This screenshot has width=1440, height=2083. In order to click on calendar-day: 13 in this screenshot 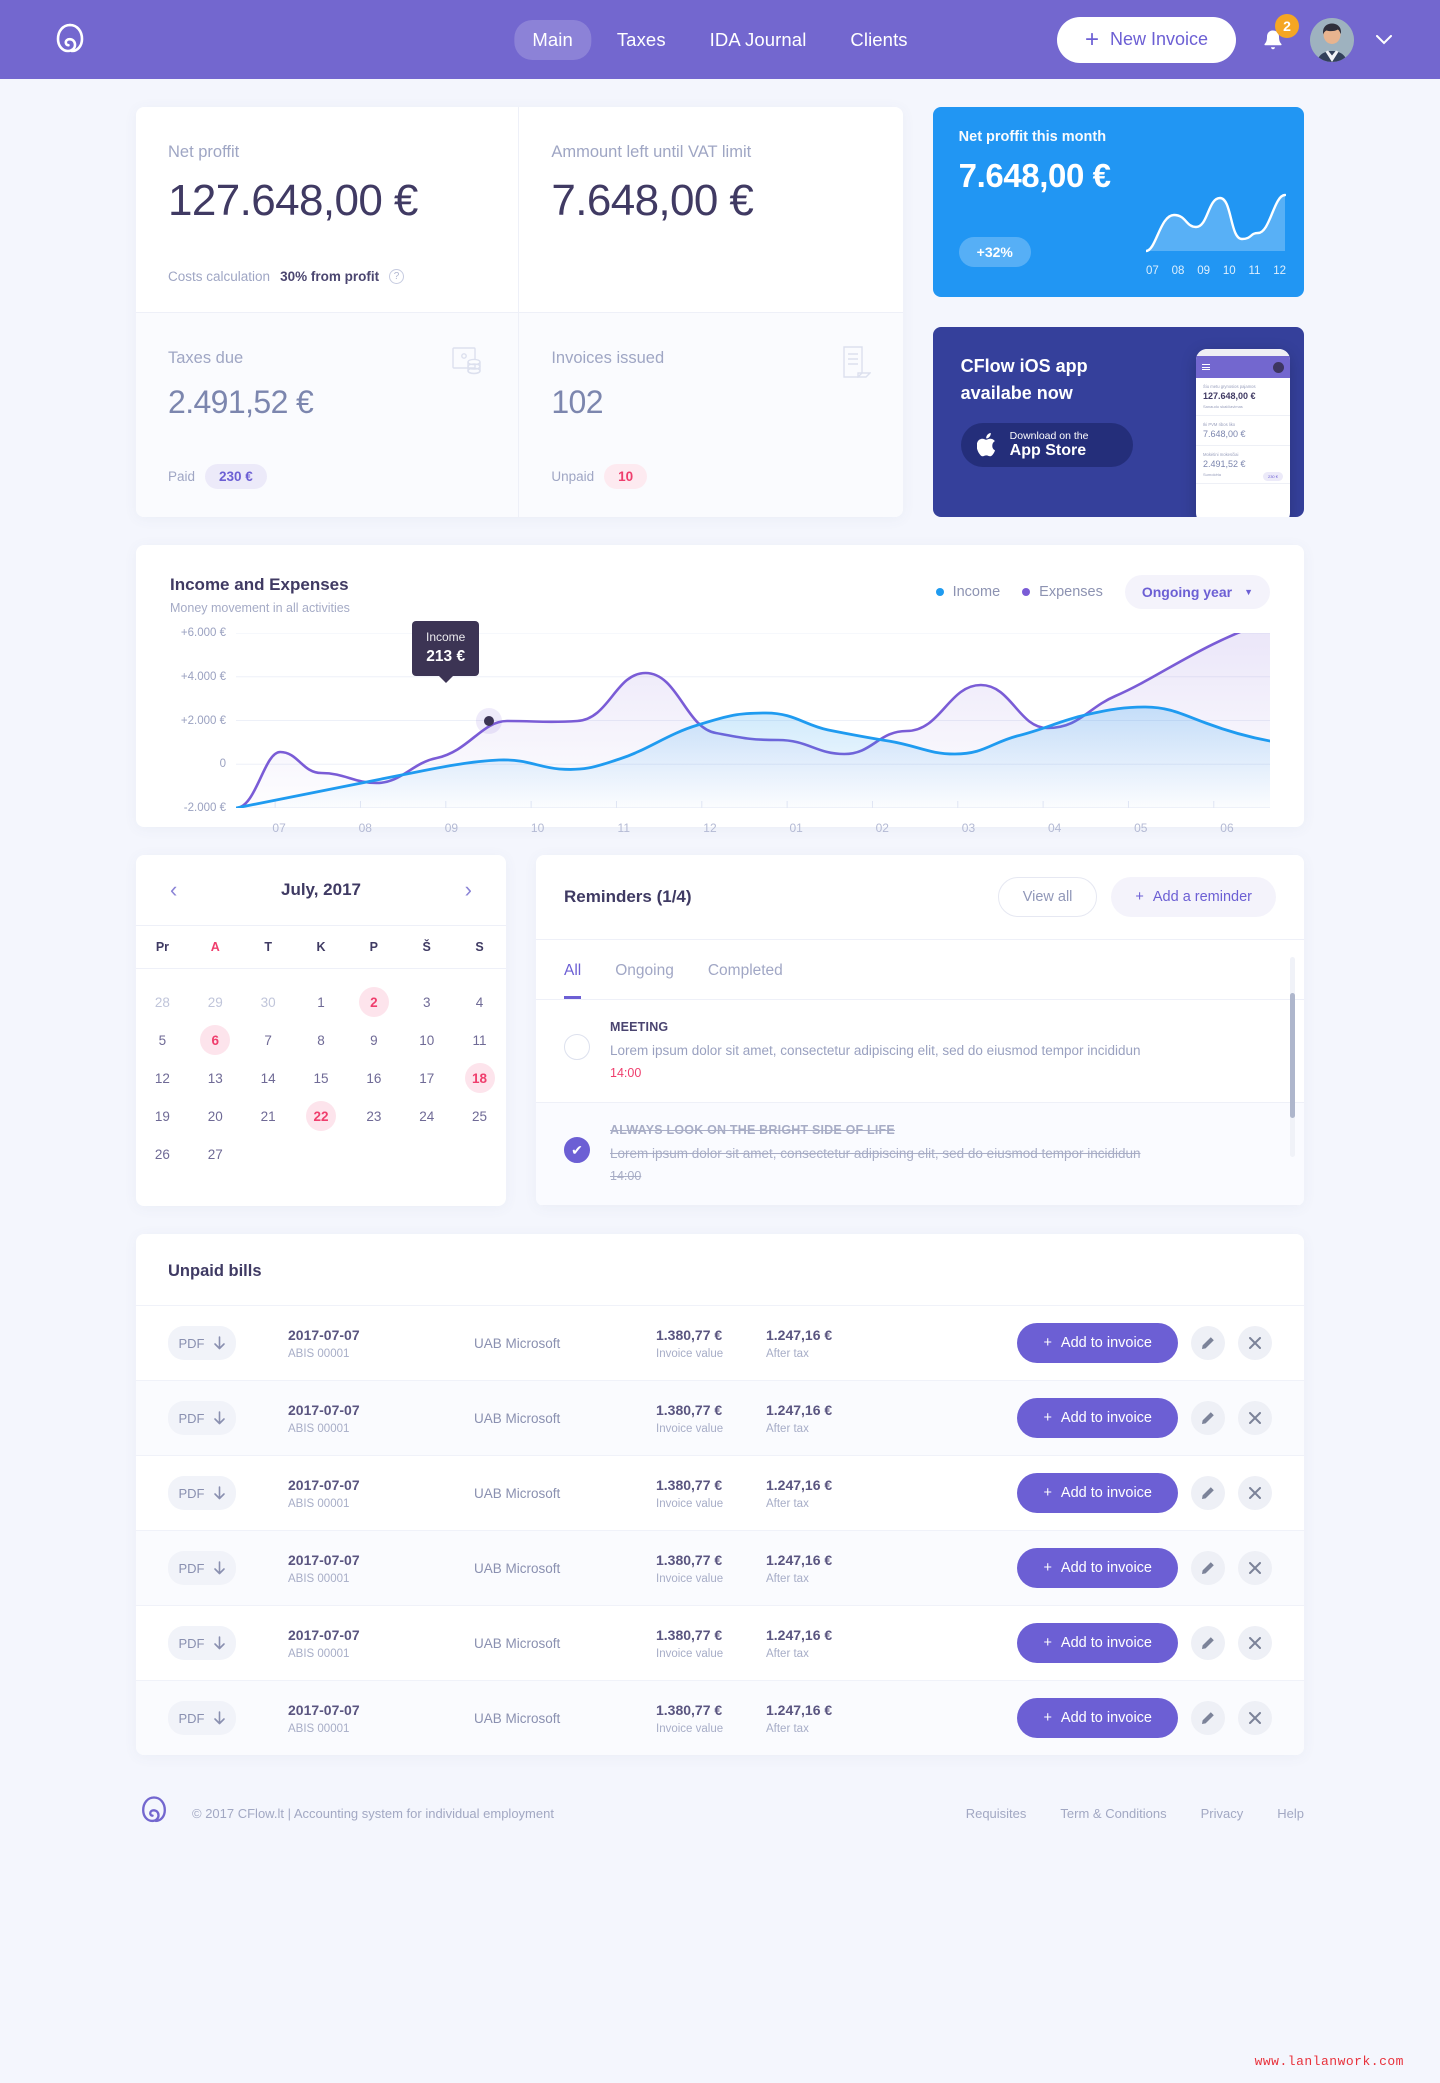, I will do `click(215, 1078)`.